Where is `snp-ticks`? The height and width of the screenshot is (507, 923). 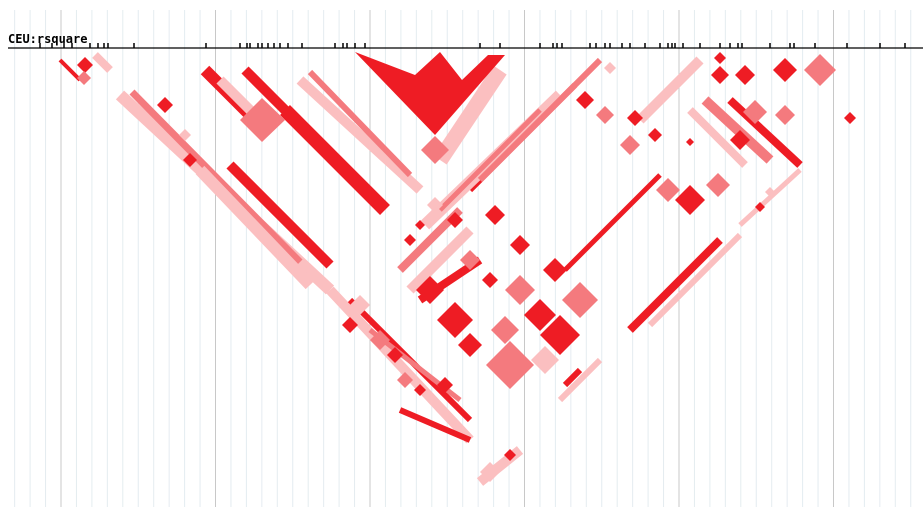
snp-ticks is located at coordinates (472, 45).